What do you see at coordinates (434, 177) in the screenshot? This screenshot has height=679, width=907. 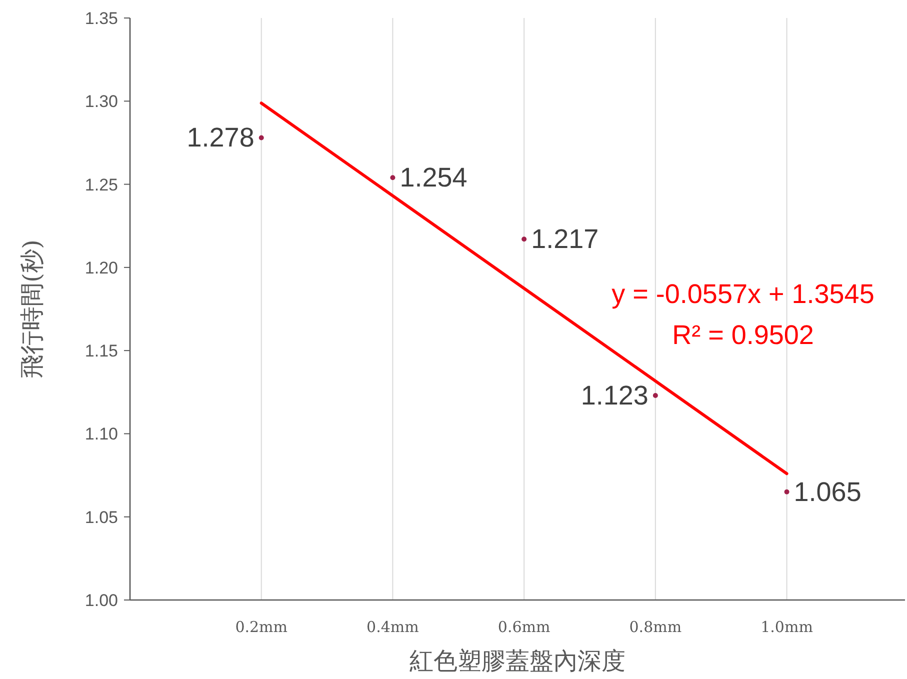 I see `data-label: 1.254` at bounding box center [434, 177].